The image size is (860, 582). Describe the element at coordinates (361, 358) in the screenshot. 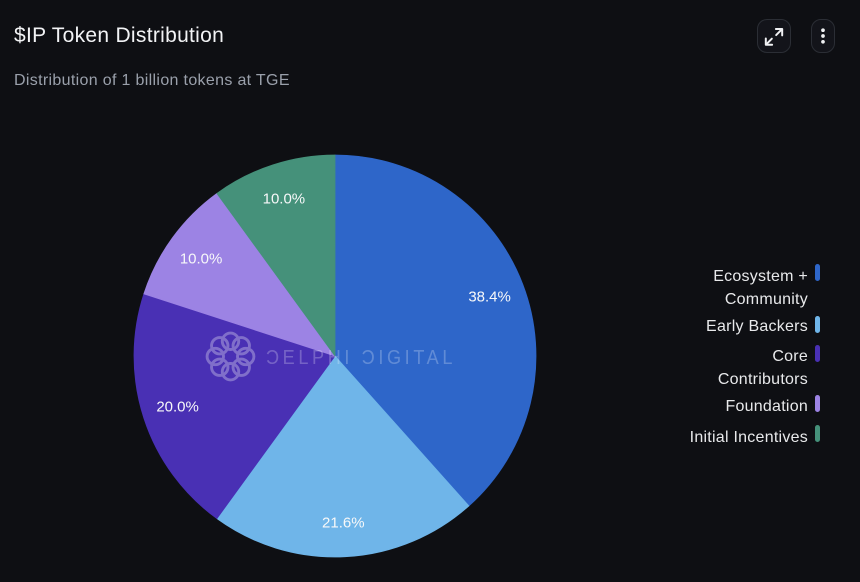

I see `svg-text: ƆELPHI ƆIGITAL` at that location.